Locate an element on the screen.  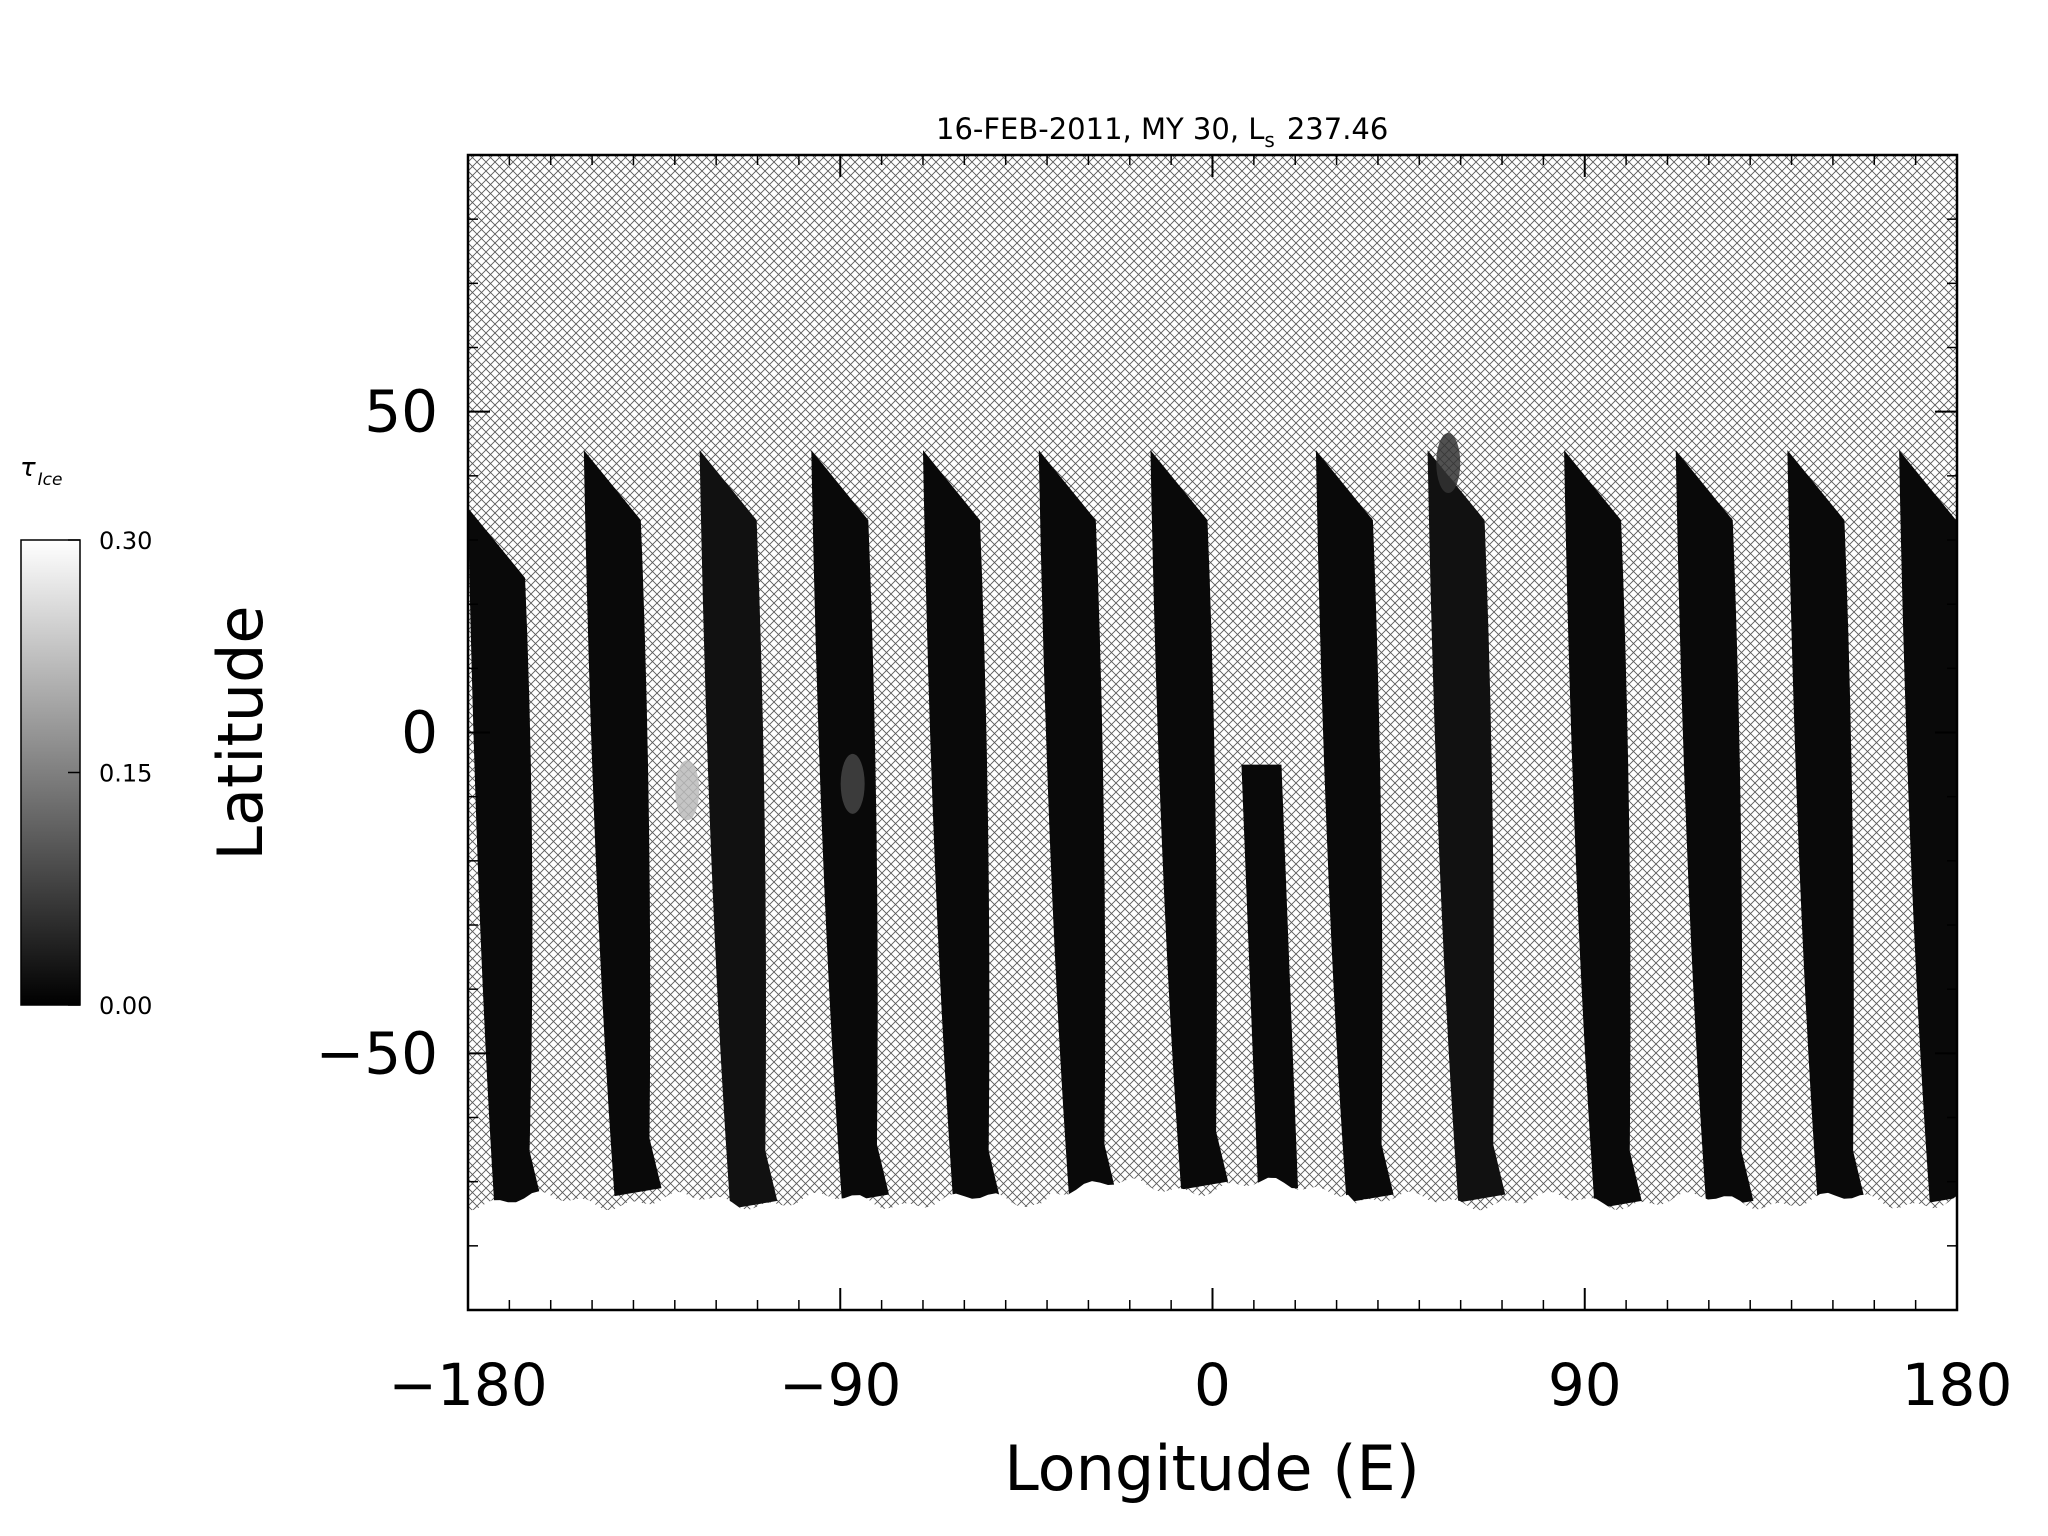
colorbar-tick-label: 0.00 is located at coordinates (125, 1006).